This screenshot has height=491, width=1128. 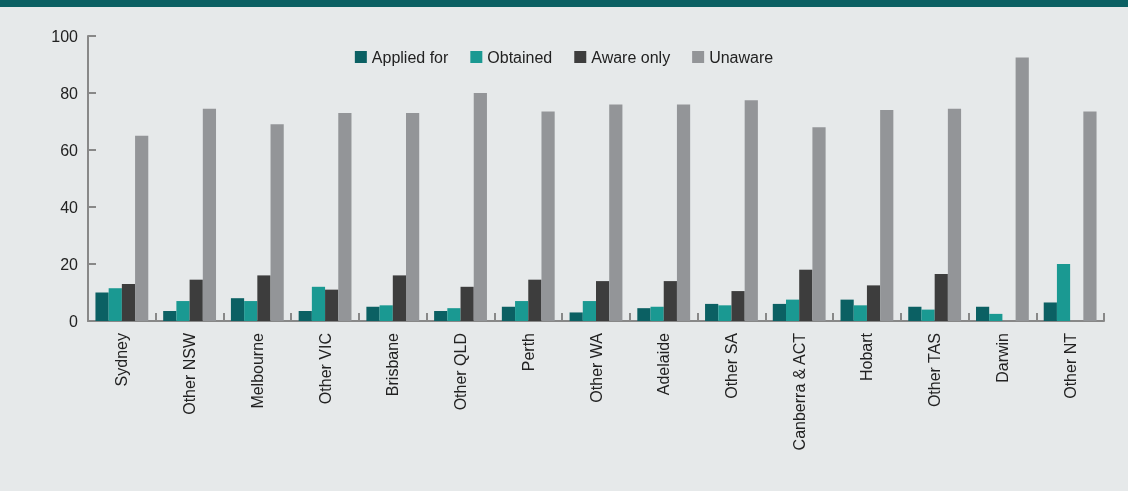 I want to click on y-tick-label: 20, so click(x=69, y=264).